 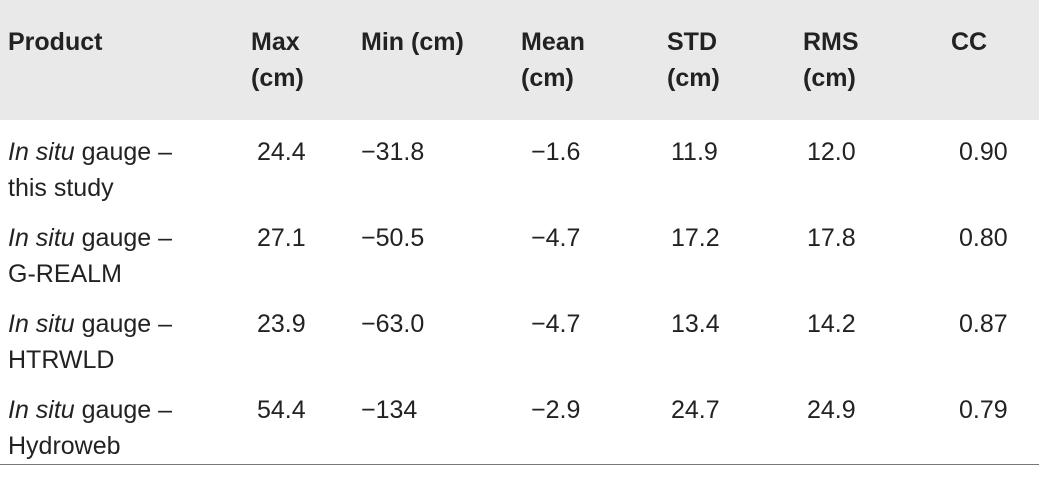 What do you see at coordinates (61, 188) in the screenshot?
I see `product-line2-text: this study` at bounding box center [61, 188].